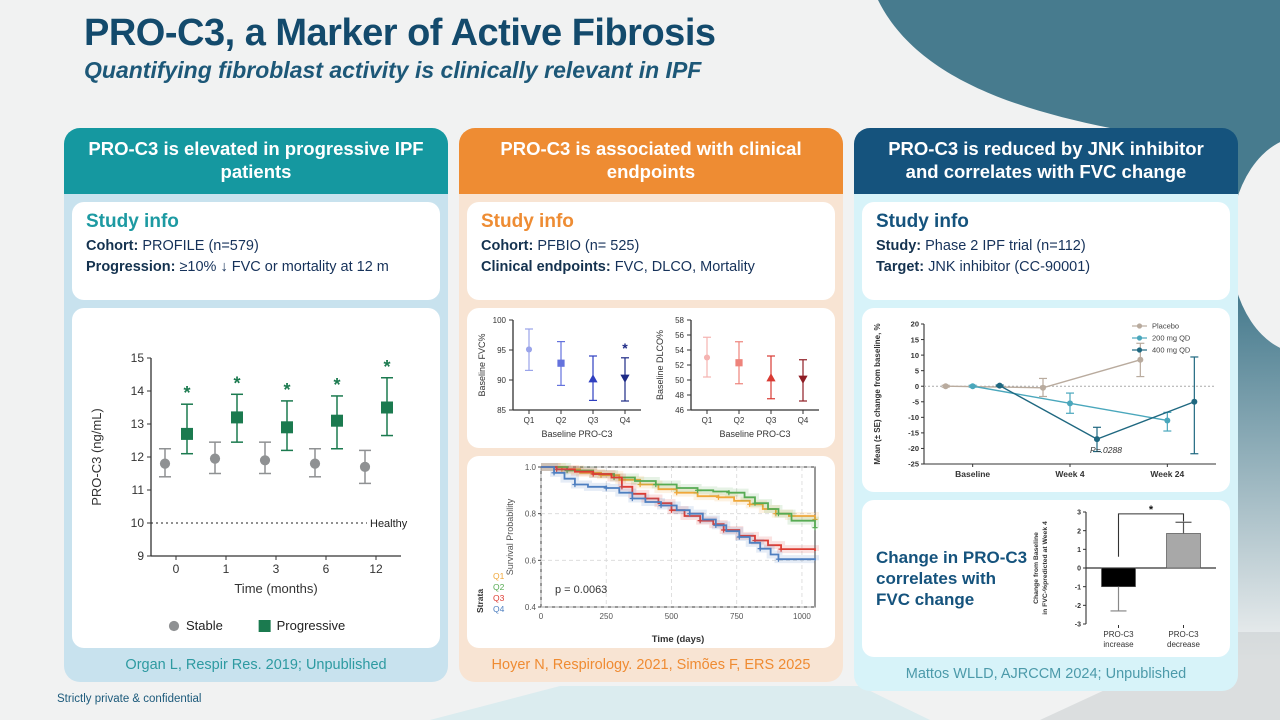 This screenshot has width=1280, height=720. What do you see at coordinates (802, 616) in the screenshot?
I see `svg-text: 1000` at bounding box center [802, 616].